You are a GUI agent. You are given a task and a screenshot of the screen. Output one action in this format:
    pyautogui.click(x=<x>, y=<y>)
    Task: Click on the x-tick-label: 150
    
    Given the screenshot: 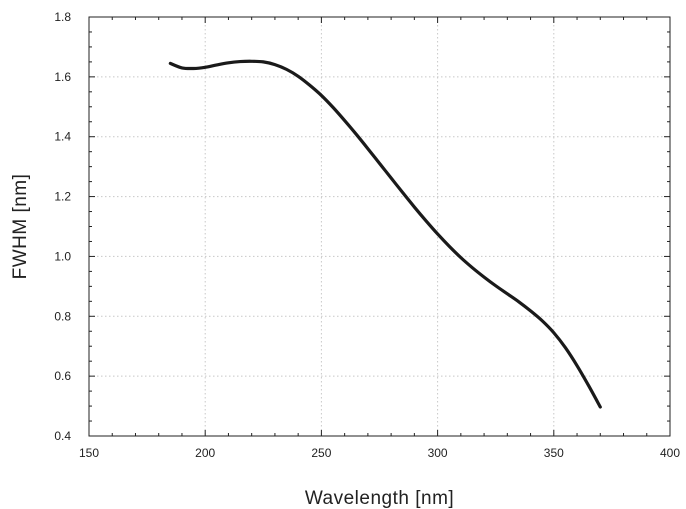 What is the action you would take?
    pyautogui.click(x=89, y=453)
    